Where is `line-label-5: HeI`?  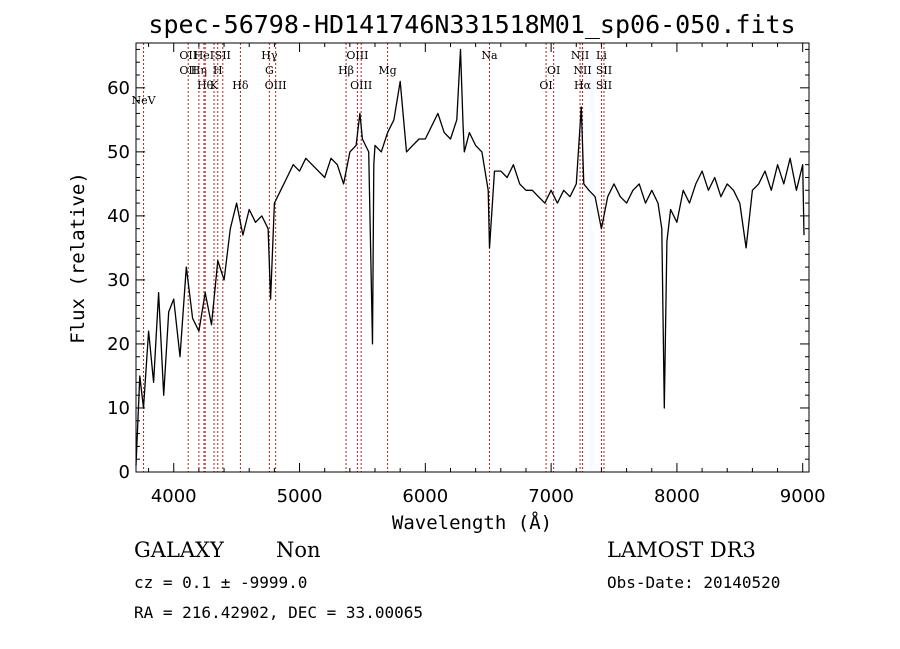 line-label-5: HeI is located at coordinates (204, 55).